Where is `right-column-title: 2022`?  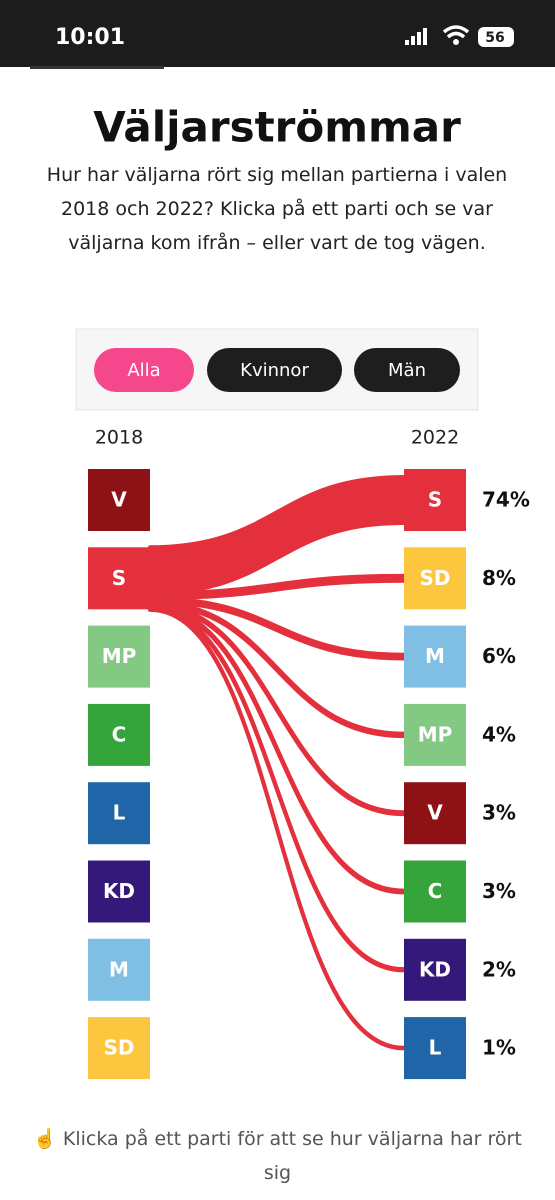
right-column-title: 2022 is located at coordinates (435, 438).